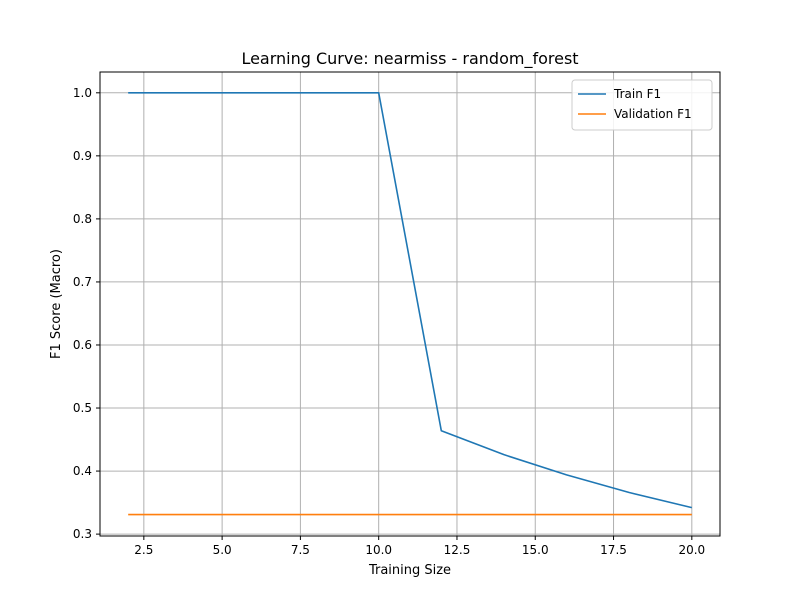 The image size is (800, 604). What do you see at coordinates (82, 219) in the screenshot?
I see `y-tick-label: 0.8` at bounding box center [82, 219].